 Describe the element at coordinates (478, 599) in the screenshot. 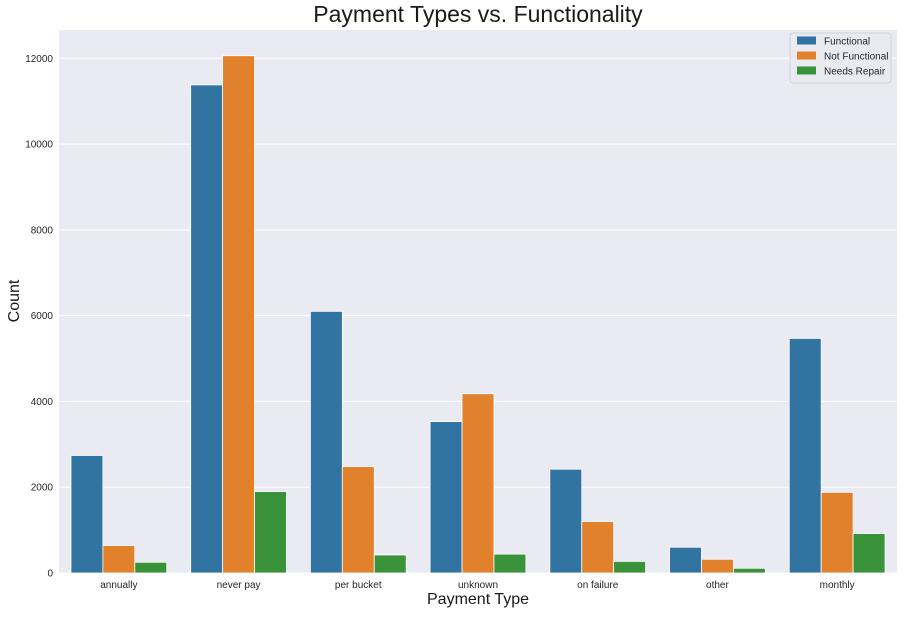

I see `x-axis-label: Payment Type` at that location.